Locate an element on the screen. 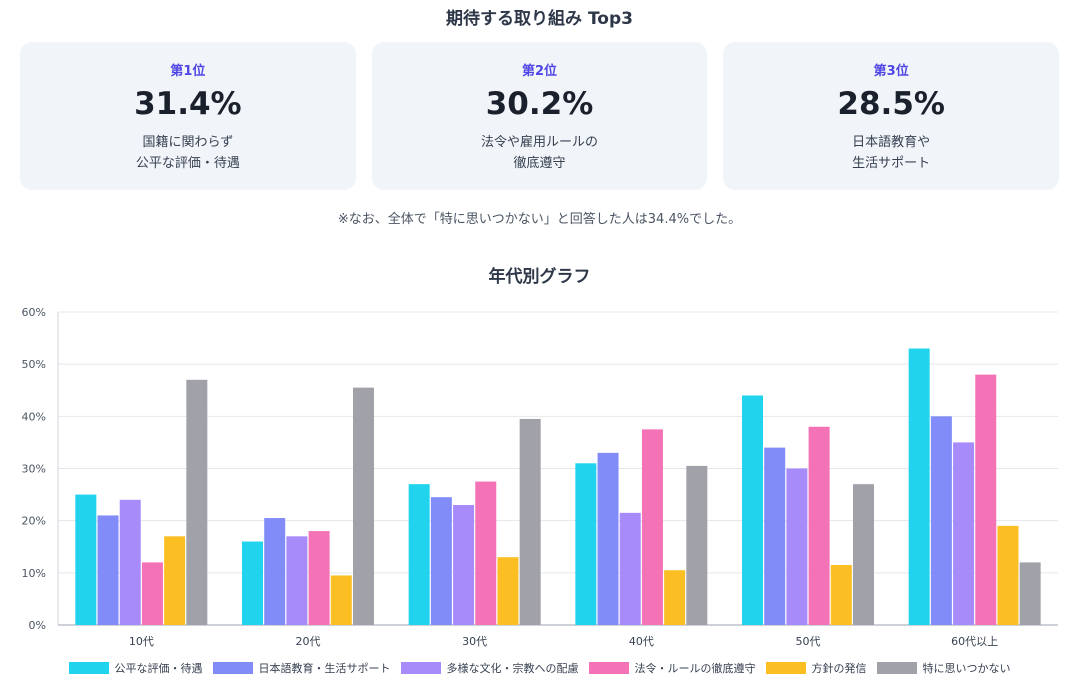 This screenshot has width=1079, height=691. y-tick-label: 40% is located at coordinates (34, 416).